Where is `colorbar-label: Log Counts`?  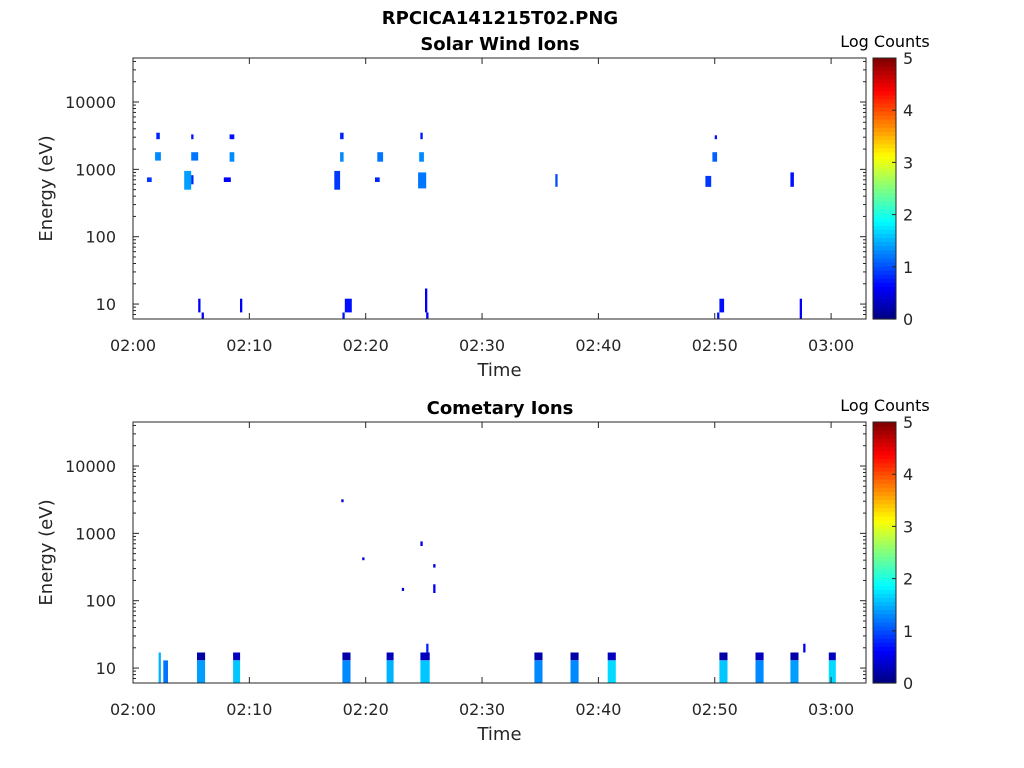 colorbar-label: Log Counts is located at coordinates (885, 41).